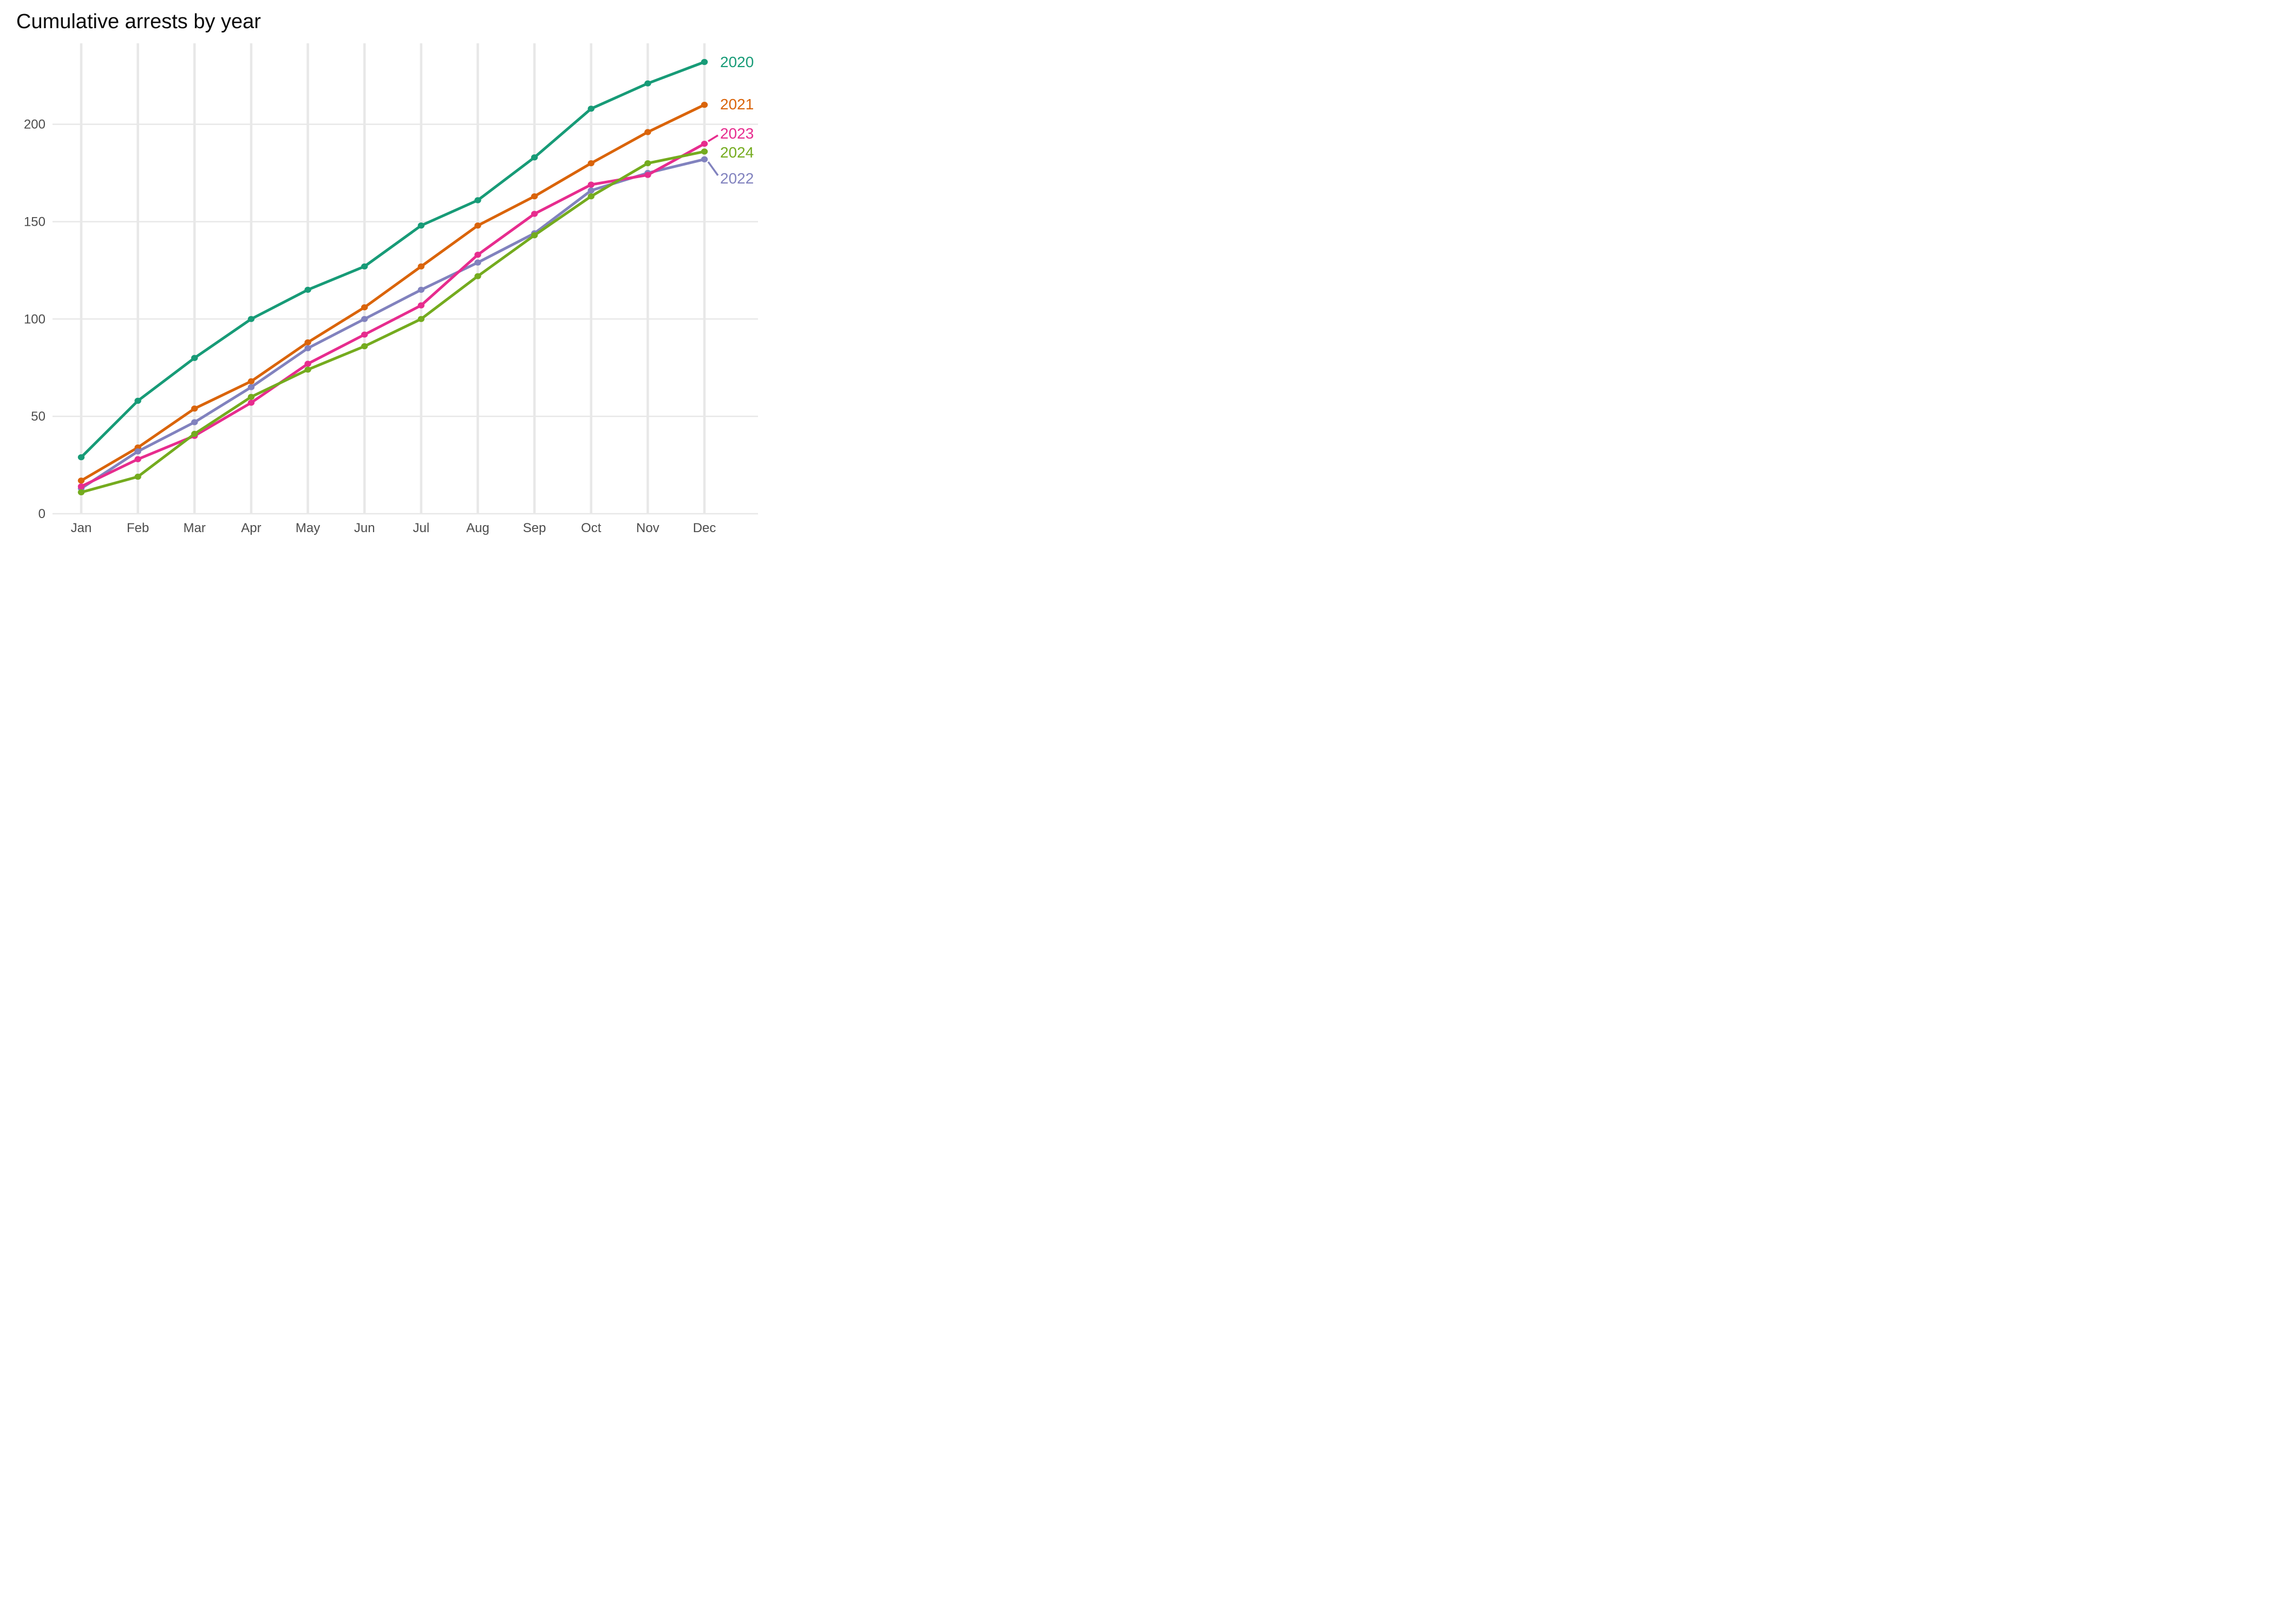  What do you see at coordinates (81, 492) in the screenshot?
I see `data-point-2024-Jan` at bounding box center [81, 492].